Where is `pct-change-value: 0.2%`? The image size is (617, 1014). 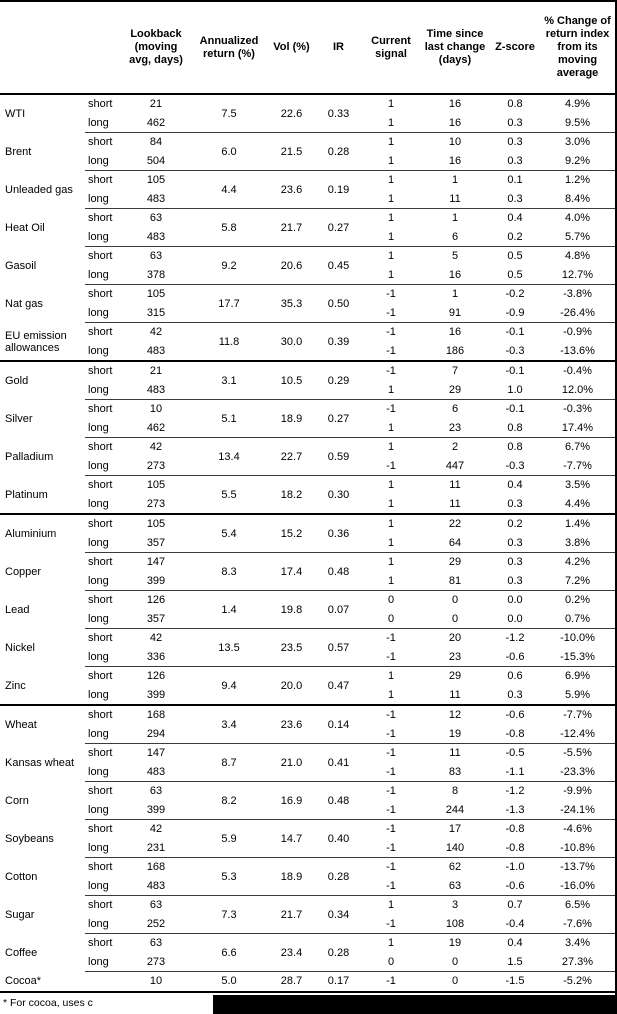
pct-change-value: 0.2% is located at coordinates (577, 600).